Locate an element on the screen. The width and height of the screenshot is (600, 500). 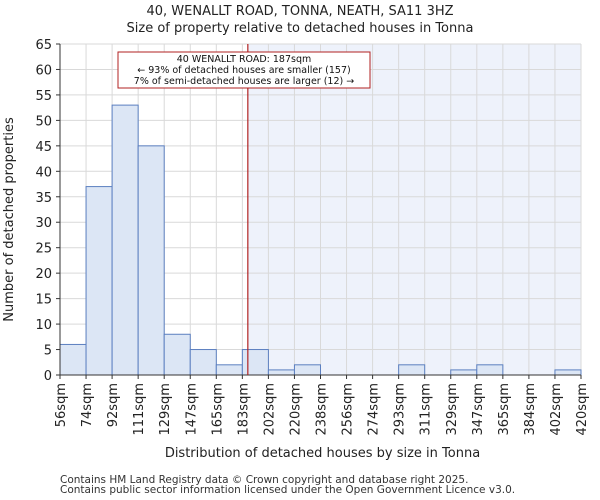
x-tick-label: 111sqm is located at coordinates (139, 409).